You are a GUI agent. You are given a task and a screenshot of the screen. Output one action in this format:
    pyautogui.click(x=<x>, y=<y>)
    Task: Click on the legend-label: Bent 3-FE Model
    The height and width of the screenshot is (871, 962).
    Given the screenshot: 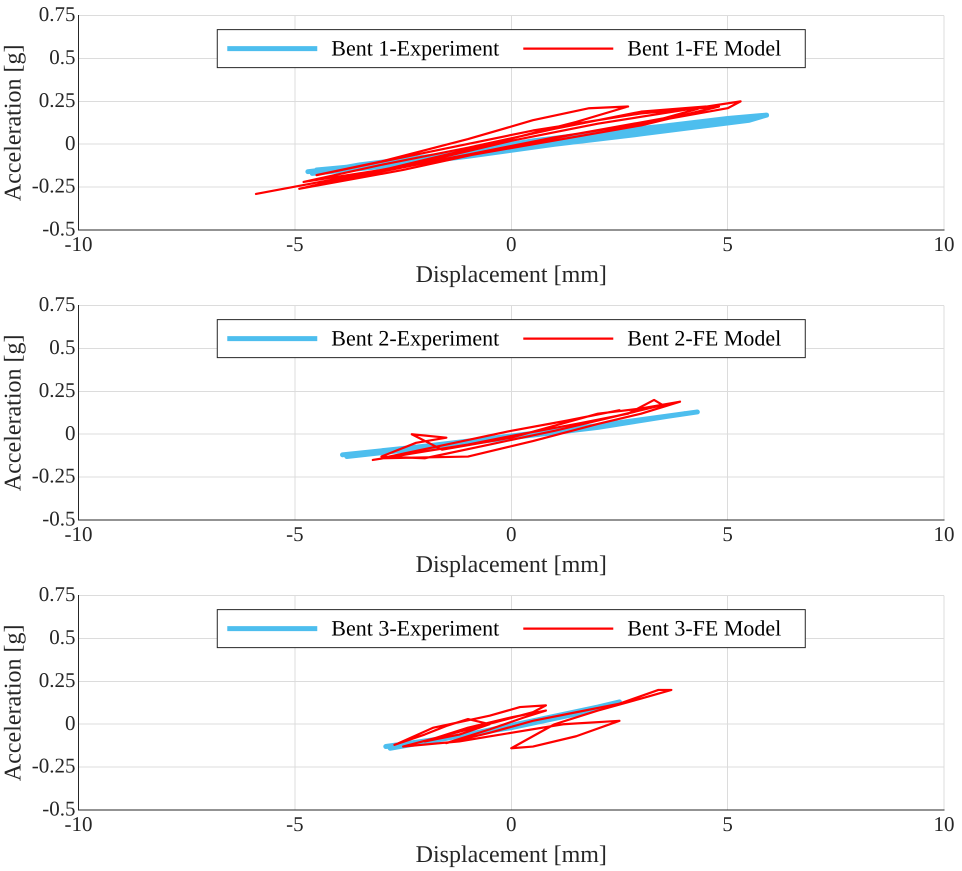 What is the action you would take?
    pyautogui.click(x=704, y=627)
    